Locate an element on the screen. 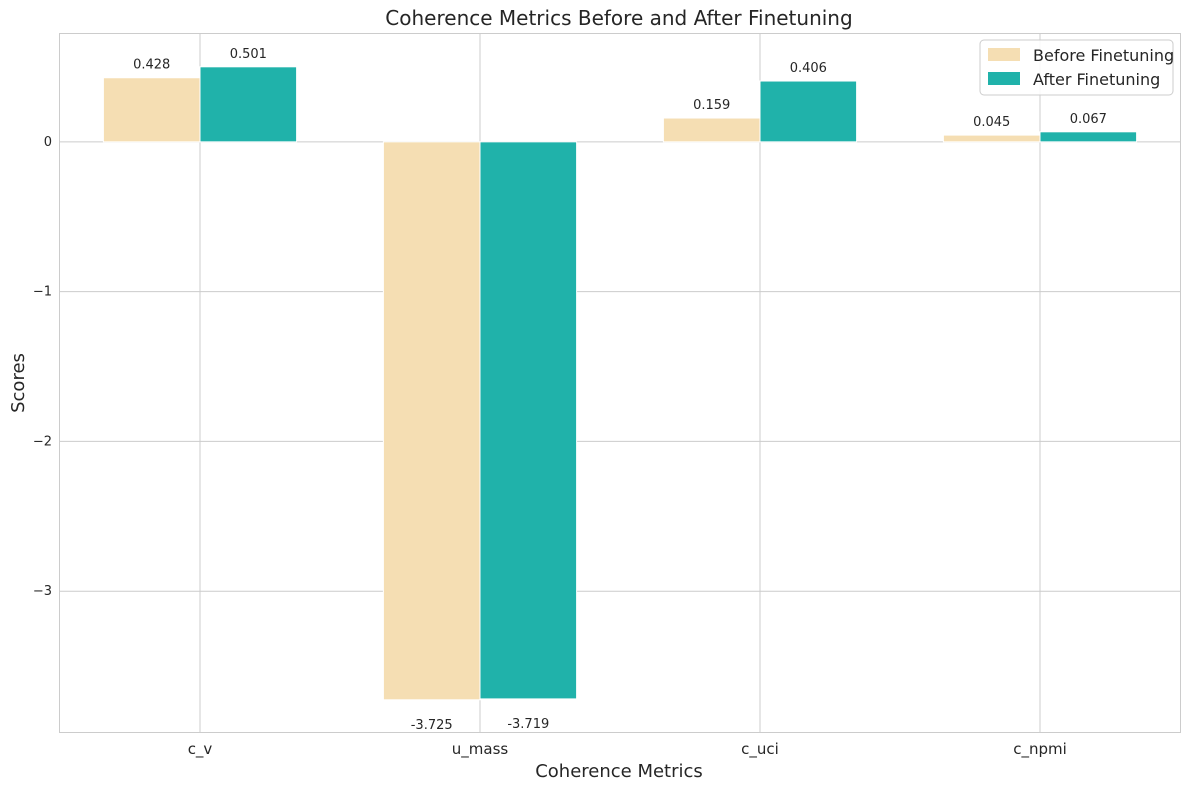  bar-before-c_uci is located at coordinates (711, 130).